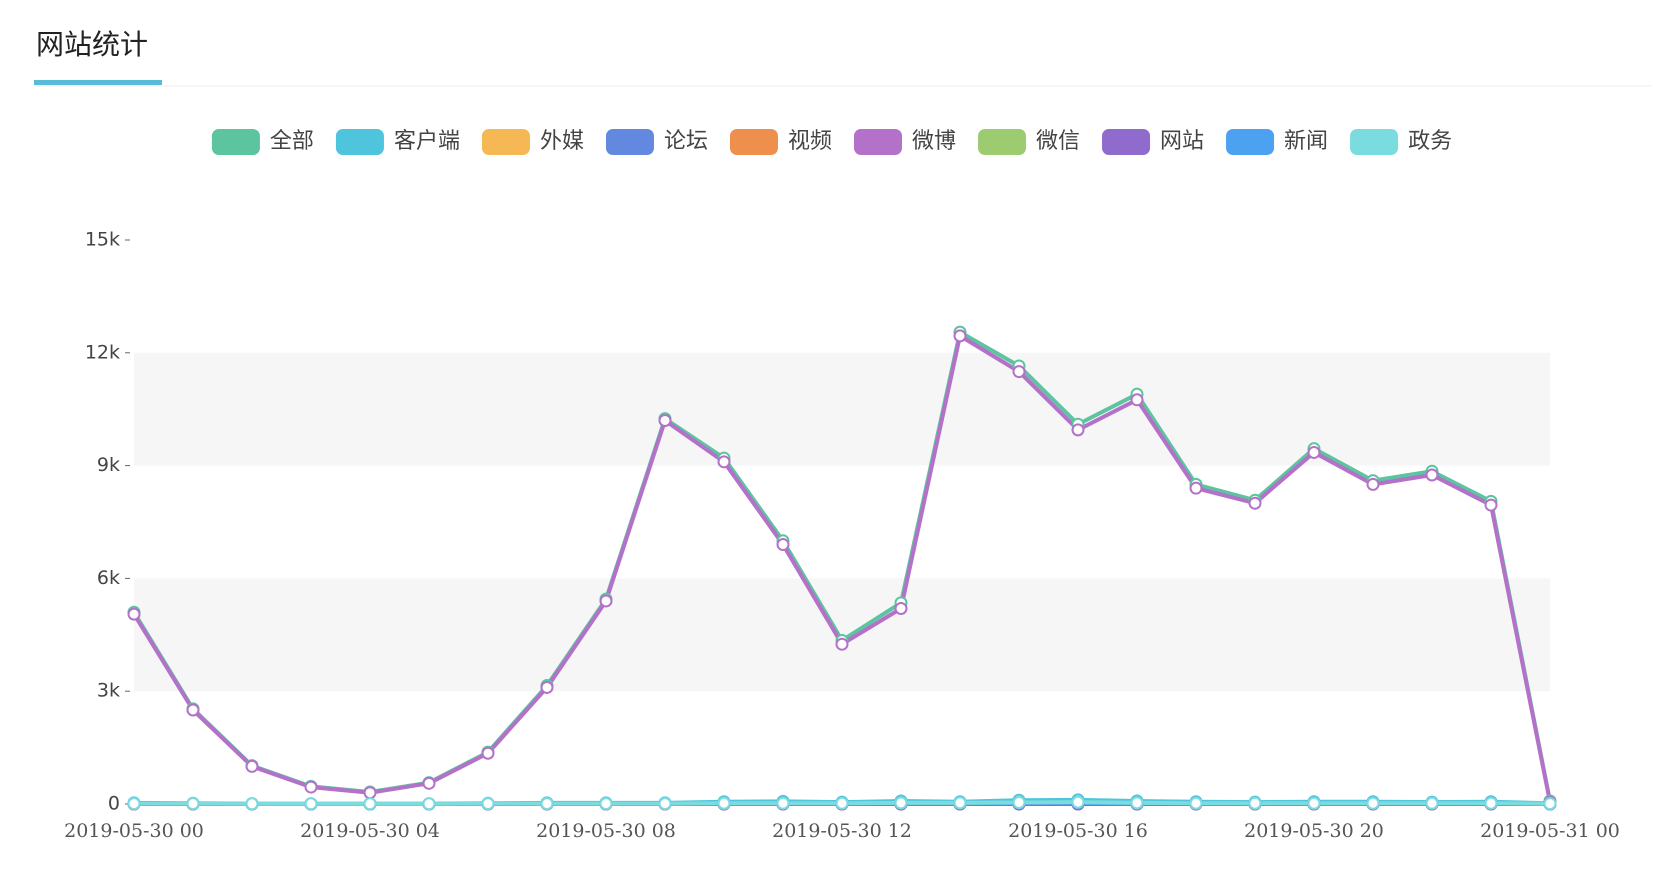  I want to click on legend-label: 网站, so click(1182, 141).